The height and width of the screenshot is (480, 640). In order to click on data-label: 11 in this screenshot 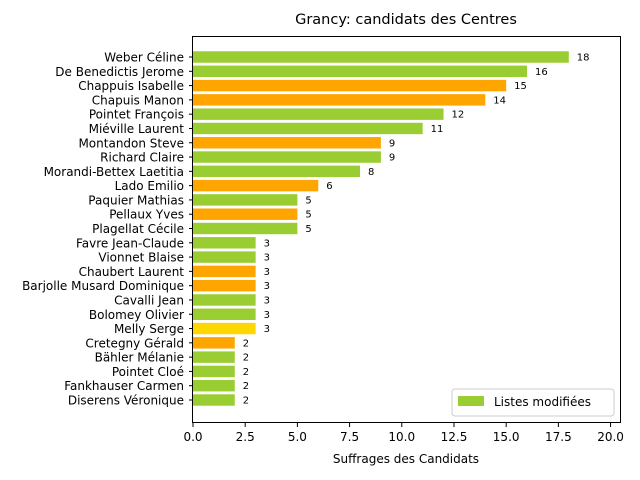, I will do `click(437, 129)`.